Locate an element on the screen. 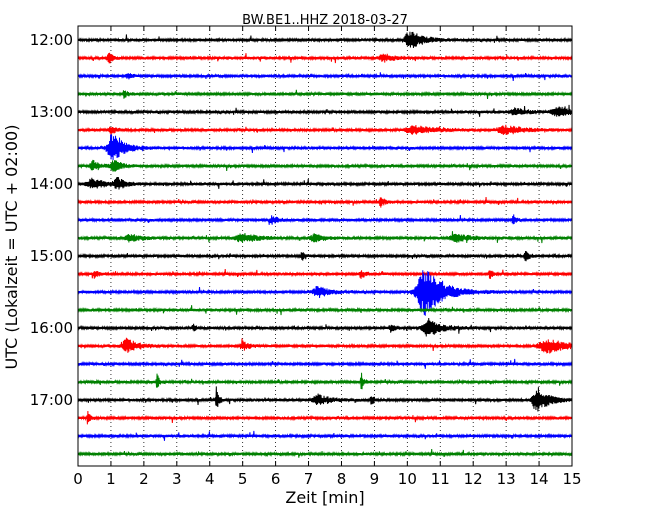 The height and width of the screenshot is (520, 650). x-tick-label: 12 is located at coordinates (473, 479).